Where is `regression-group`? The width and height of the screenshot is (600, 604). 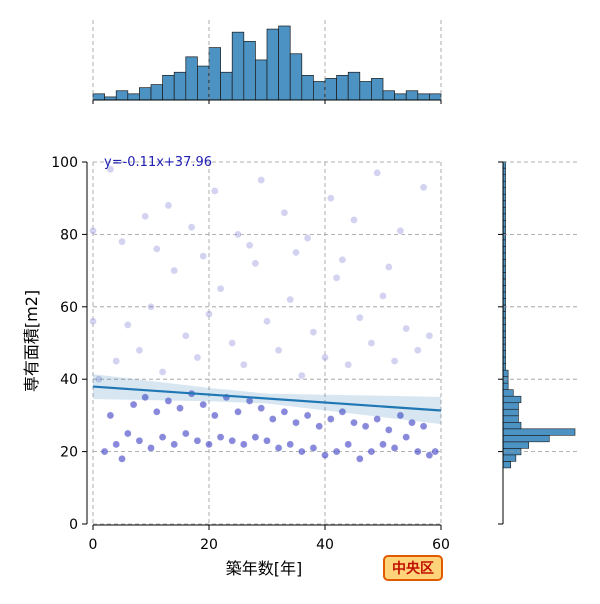 regression-group is located at coordinates (267, 399).